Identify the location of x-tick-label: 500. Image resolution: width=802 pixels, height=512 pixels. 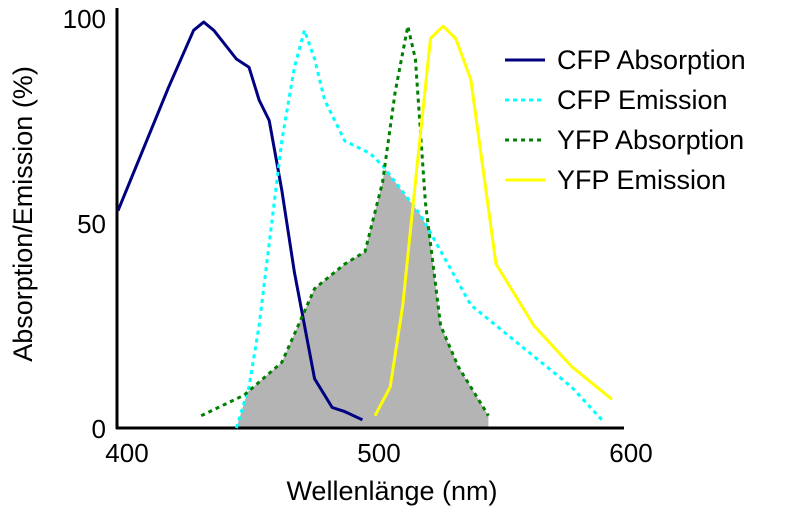
(378, 453).